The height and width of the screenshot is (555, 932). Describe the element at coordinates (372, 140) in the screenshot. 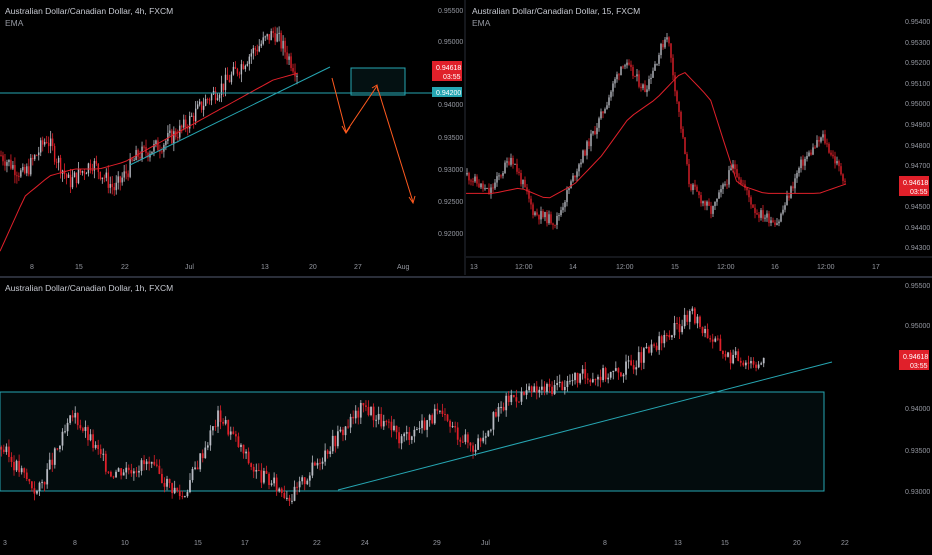

I see `projection-arrow-path` at that location.